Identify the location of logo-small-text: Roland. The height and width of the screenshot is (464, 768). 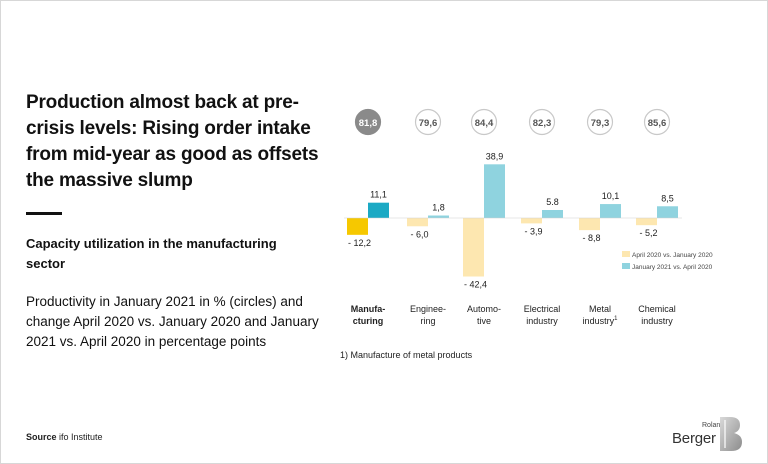
(713, 425).